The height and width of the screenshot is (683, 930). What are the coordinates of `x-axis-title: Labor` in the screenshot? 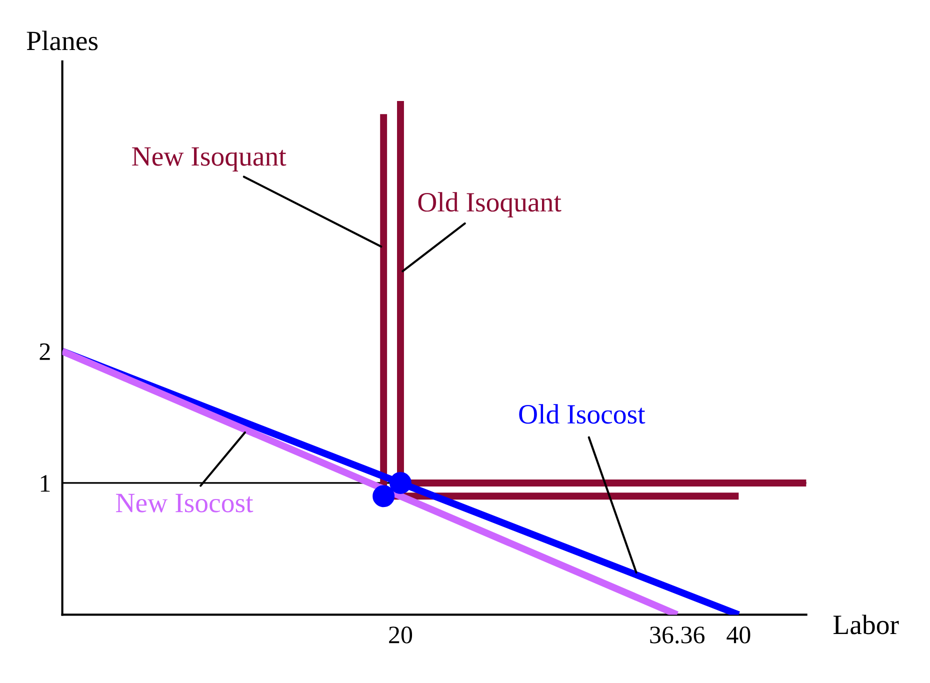 It's located at (866, 624).